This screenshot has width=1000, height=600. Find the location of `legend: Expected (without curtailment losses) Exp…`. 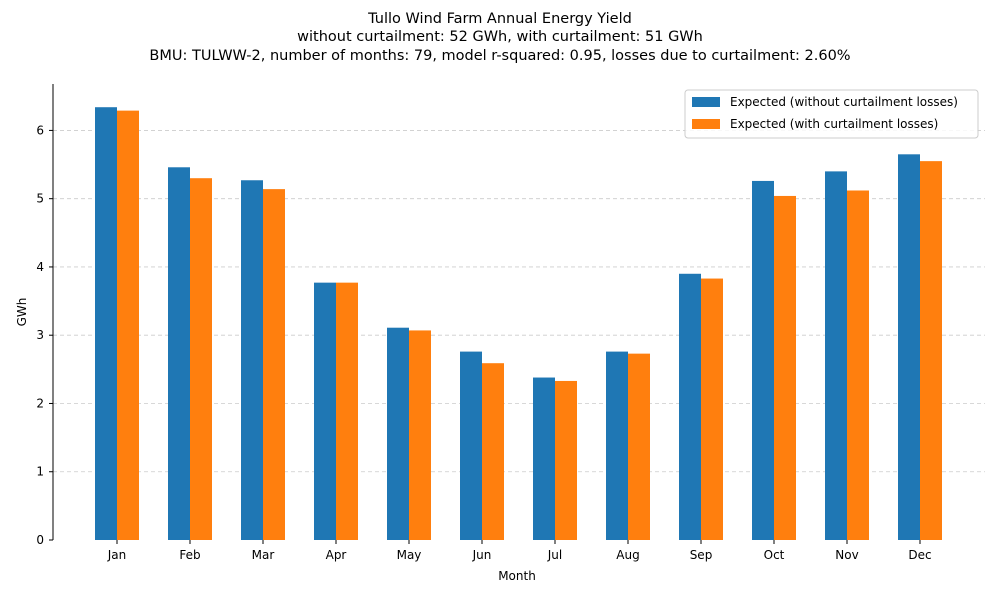

legend: Expected (without curtailment losses) Exp… is located at coordinates (831, 114).